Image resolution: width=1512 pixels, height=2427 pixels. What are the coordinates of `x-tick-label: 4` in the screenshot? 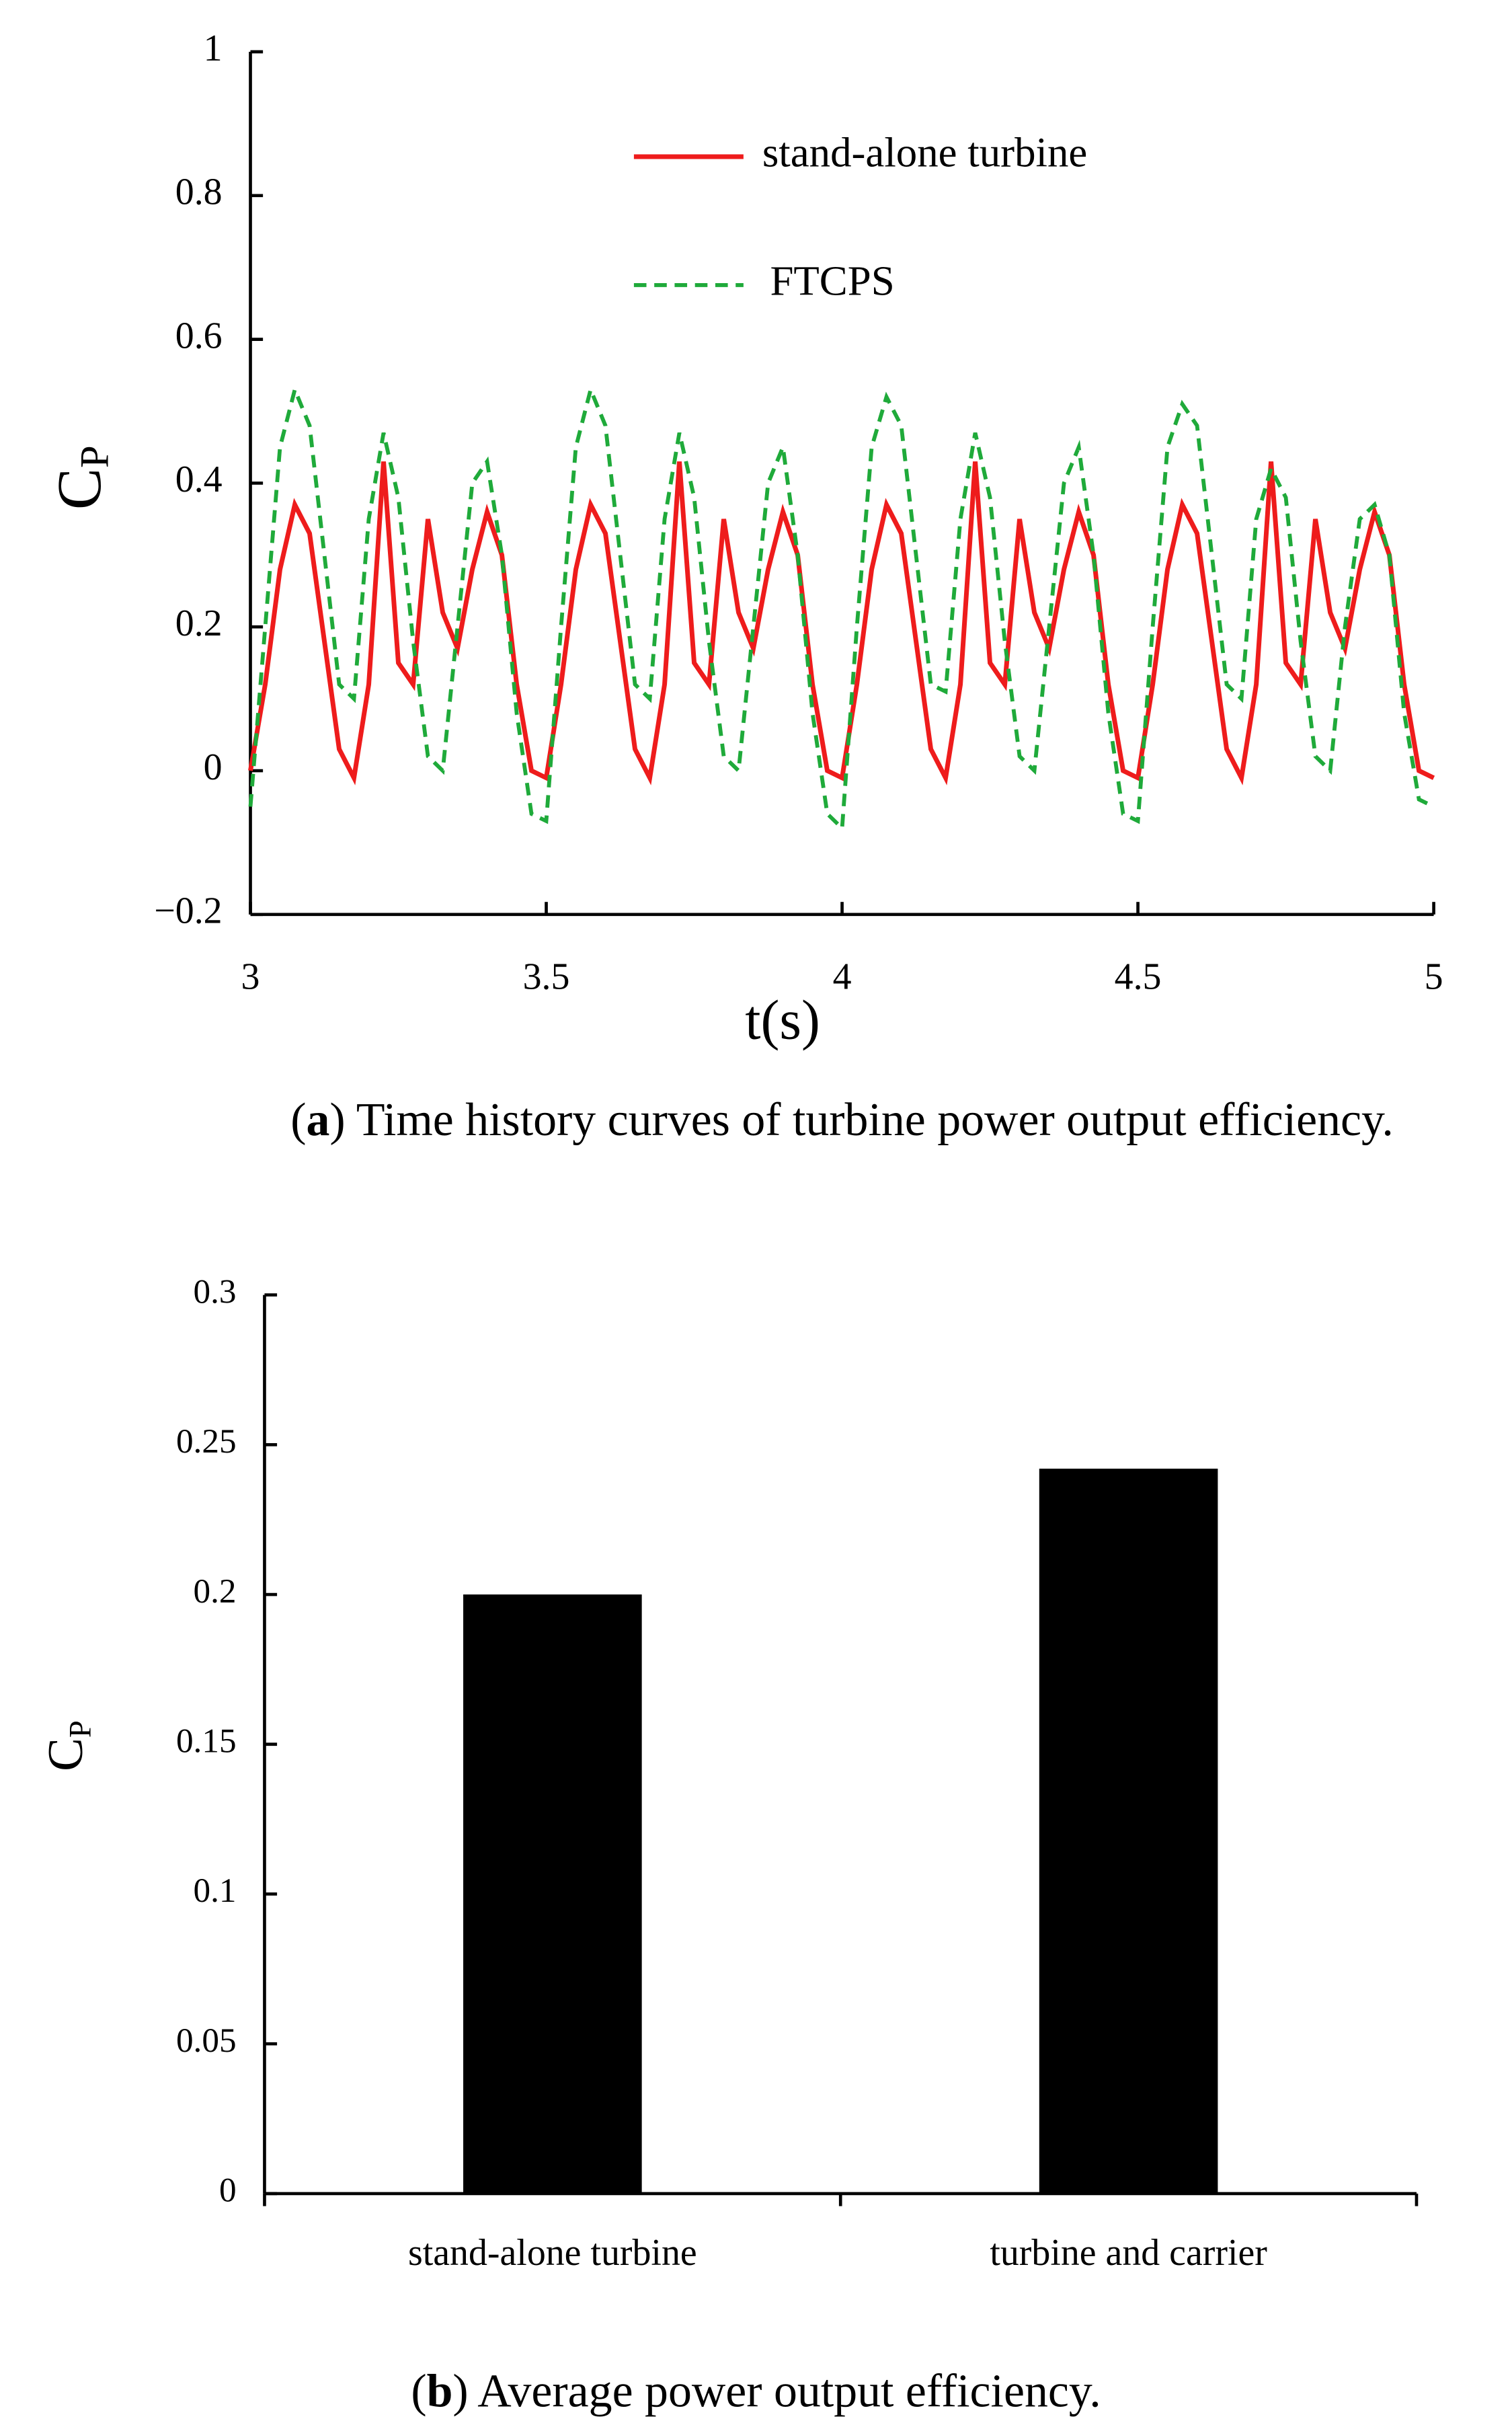 It's located at (842, 977).